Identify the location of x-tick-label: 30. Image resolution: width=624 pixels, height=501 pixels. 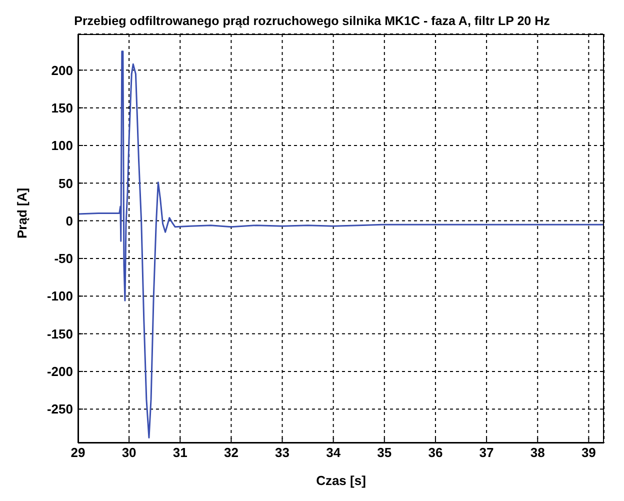
(129, 452).